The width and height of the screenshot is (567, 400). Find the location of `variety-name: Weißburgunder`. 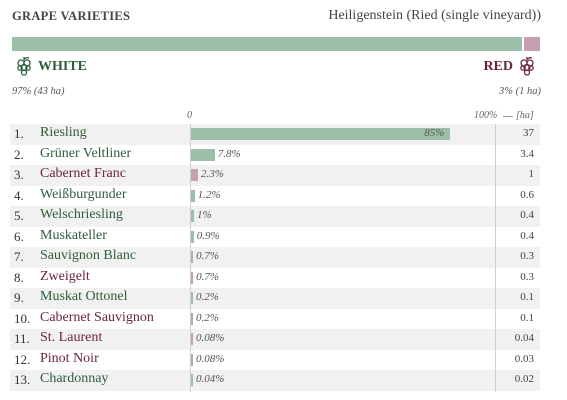

variety-name: Weißburgunder is located at coordinates (83, 194).